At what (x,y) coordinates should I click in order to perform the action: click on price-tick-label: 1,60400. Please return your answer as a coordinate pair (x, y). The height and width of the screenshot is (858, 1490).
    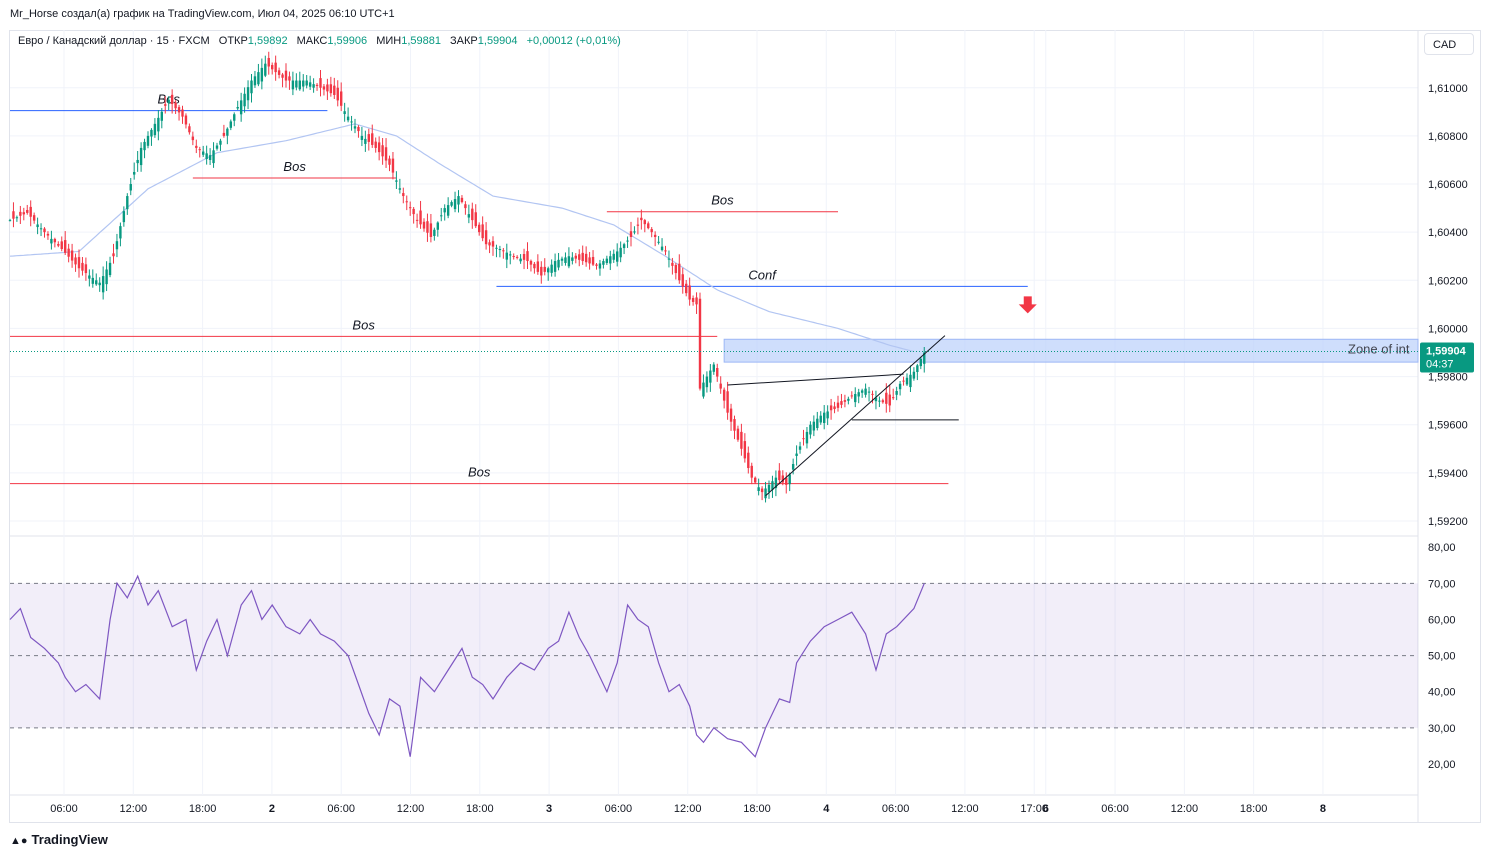
    Looking at the image, I should click on (1448, 233).